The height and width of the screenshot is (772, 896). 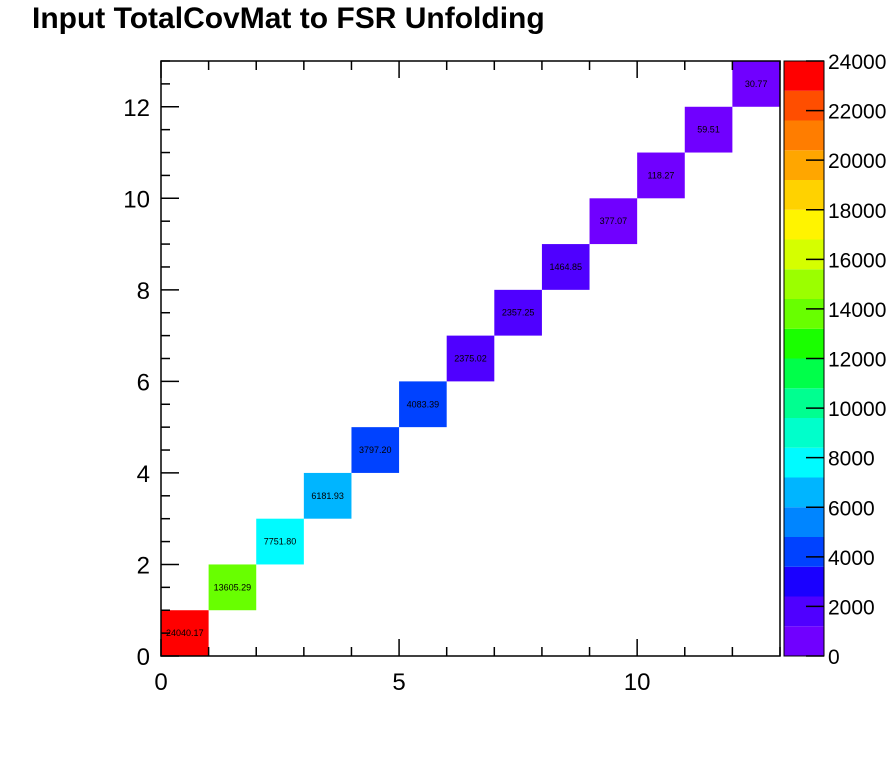 I want to click on colorbar-tick-label: 24000, so click(x=857, y=62).